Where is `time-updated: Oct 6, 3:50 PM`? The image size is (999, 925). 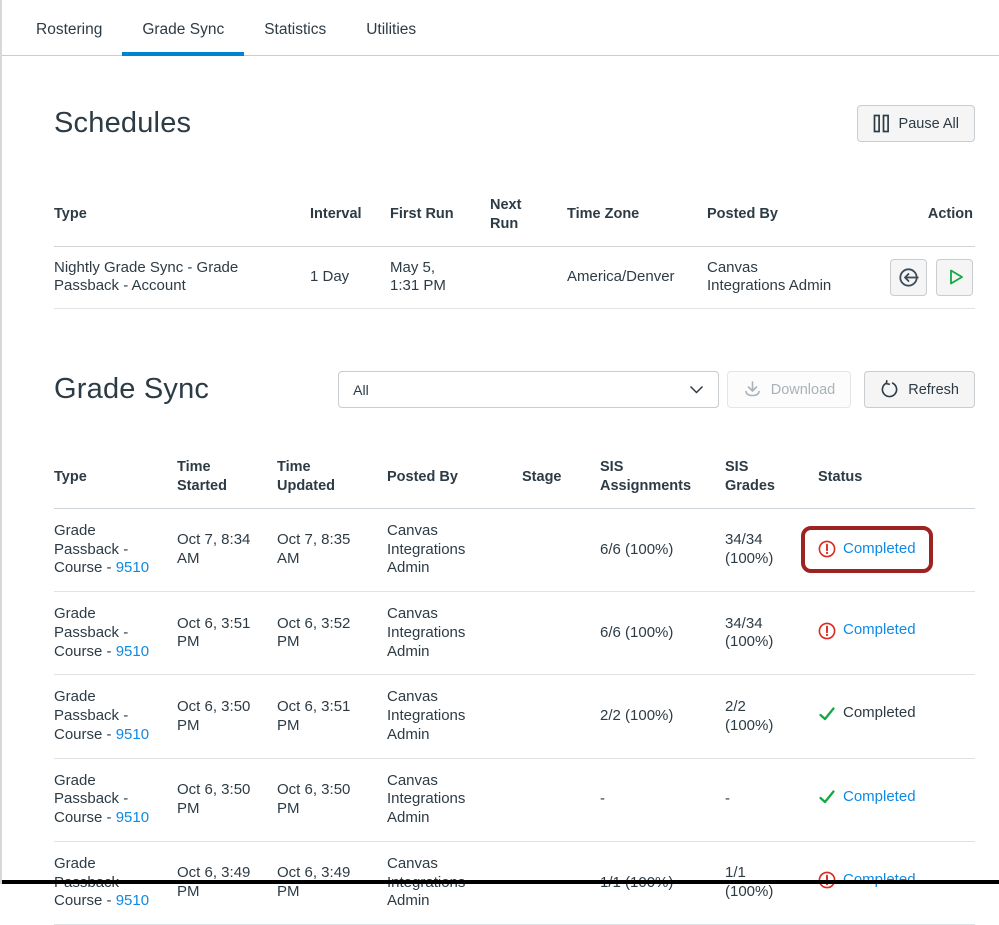 time-updated: Oct 6, 3:50 PM is located at coordinates (332, 800).